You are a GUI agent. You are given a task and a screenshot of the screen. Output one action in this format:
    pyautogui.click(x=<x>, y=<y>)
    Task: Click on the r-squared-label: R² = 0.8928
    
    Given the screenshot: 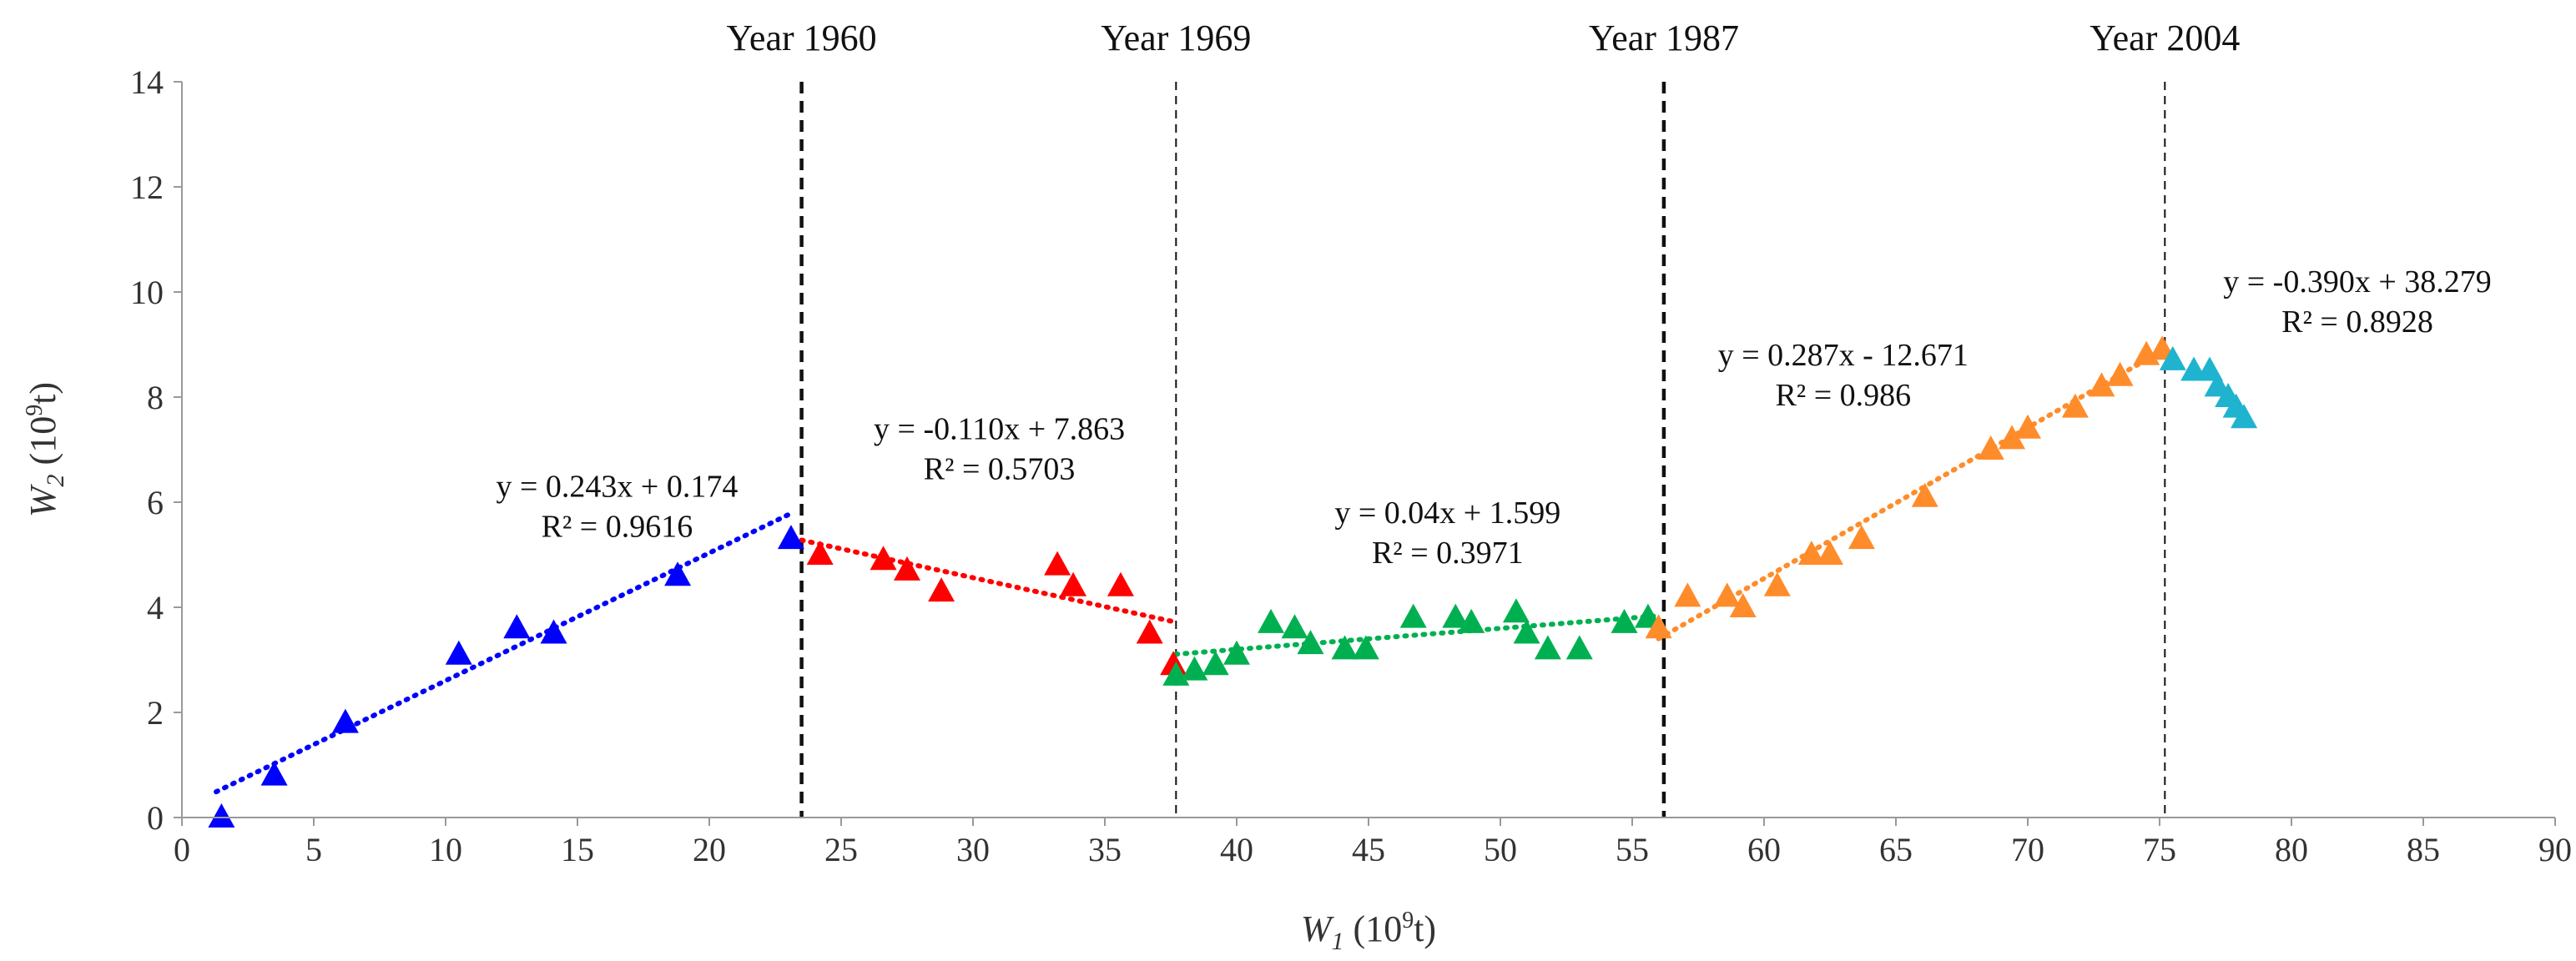 What is the action you would take?
    pyautogui.click(x=2357, y=322)
    